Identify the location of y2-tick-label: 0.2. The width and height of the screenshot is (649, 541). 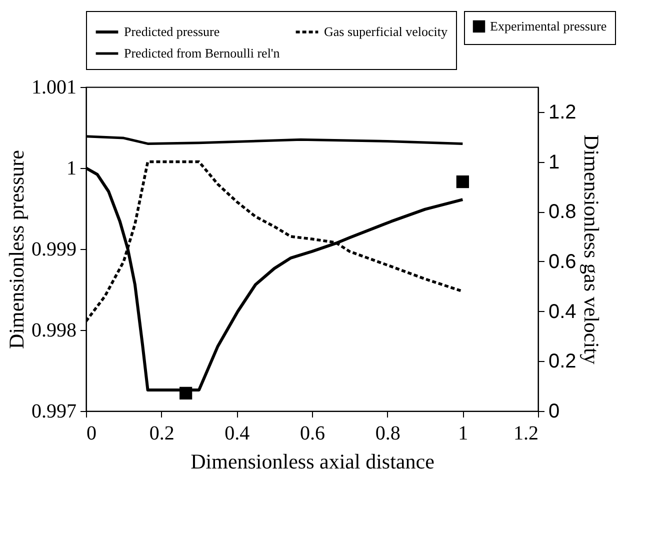
(562, 361).